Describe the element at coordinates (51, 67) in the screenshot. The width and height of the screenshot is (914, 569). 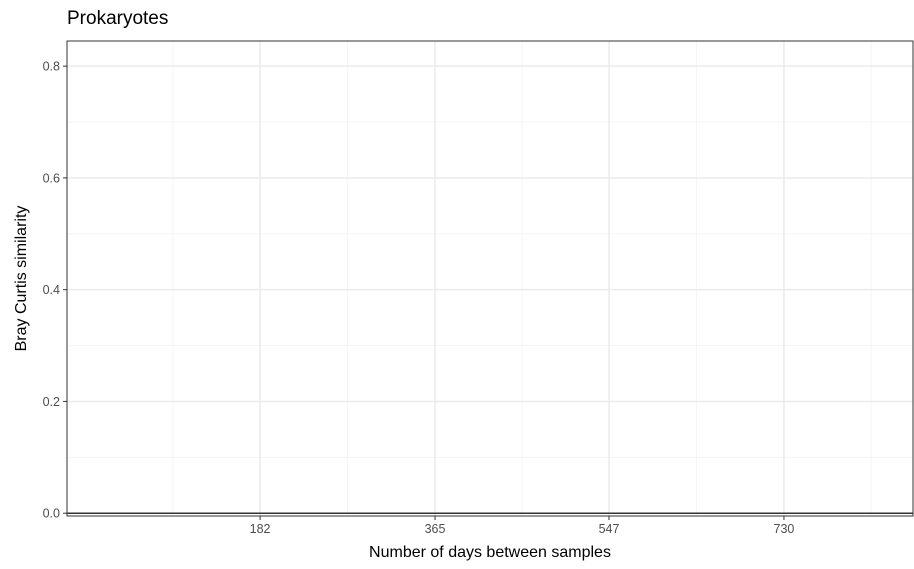
I see `y-tick-label: 0.8` at that location.